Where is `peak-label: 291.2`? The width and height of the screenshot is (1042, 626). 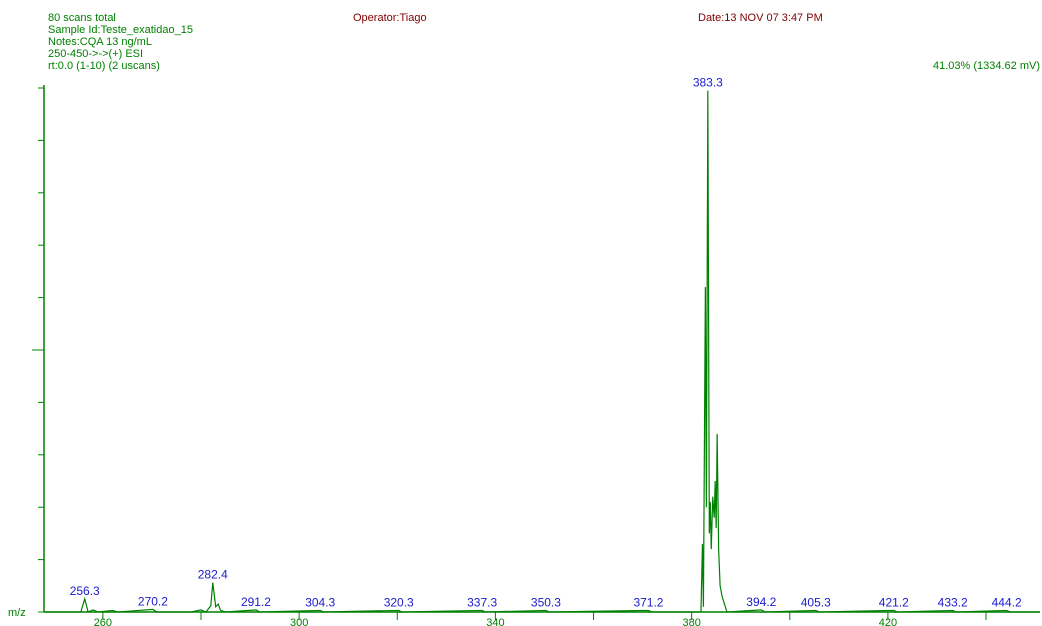 peak-label: 291.2 is located at coordinates (256, 602).